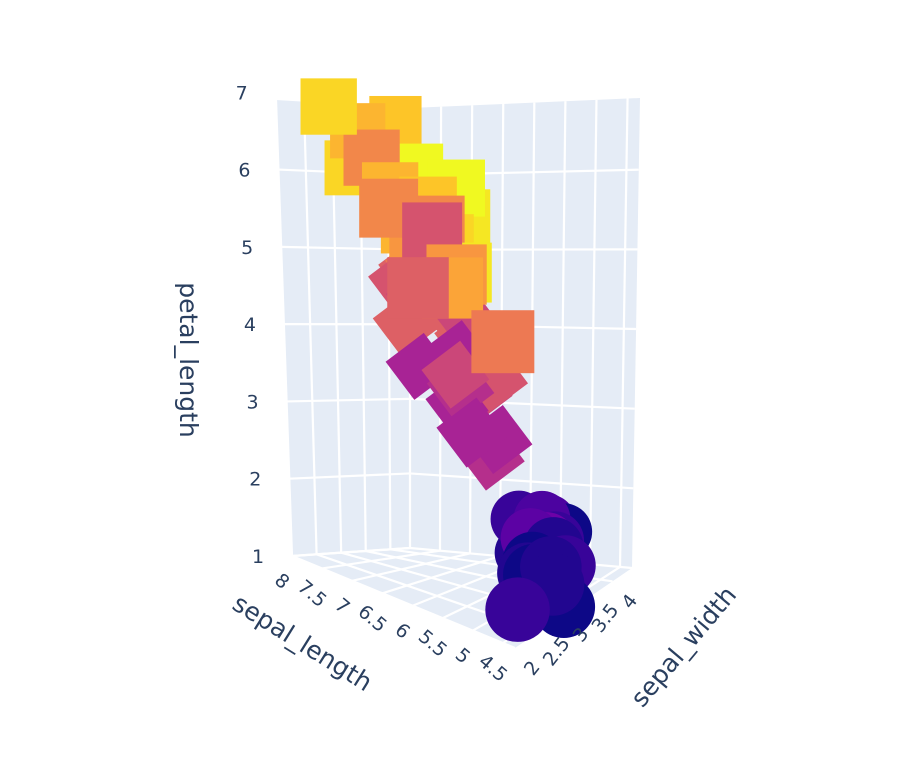 The height and width of the screenshot is (778, 924). I want to click on y-tick-label: 2.5, so click(557, 651).